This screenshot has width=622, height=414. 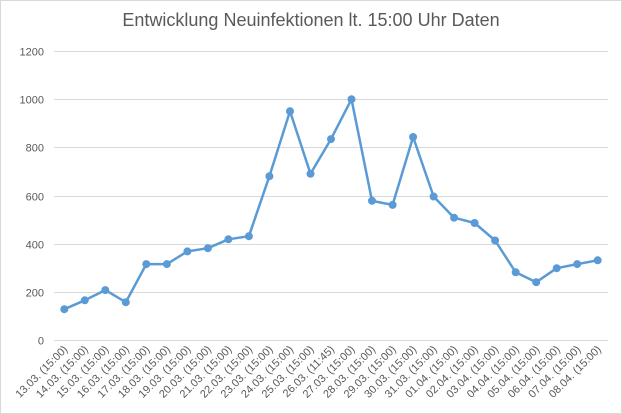 What do you see at coordinates (35, 294) in the screenshot?
I see `y-tick-label: 200` at bounding box center [35, 294].